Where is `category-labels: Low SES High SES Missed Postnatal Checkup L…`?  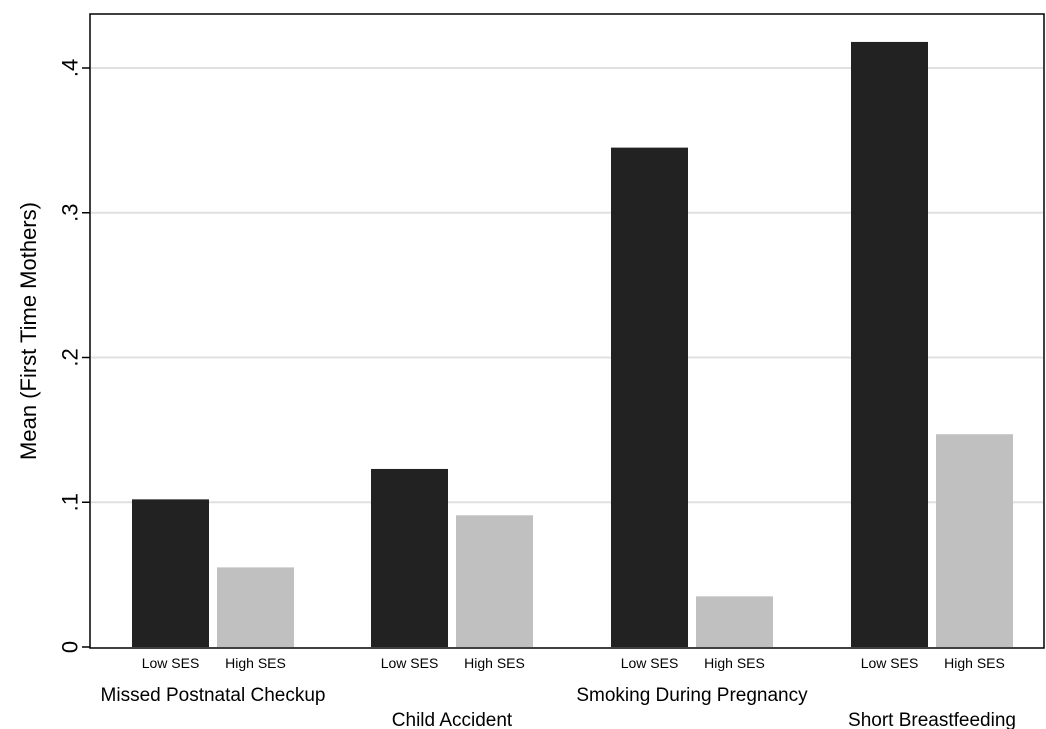
category-labels: Low SES High SES Missed Postnatal Checkup L… is located at coordinates (558, 692).